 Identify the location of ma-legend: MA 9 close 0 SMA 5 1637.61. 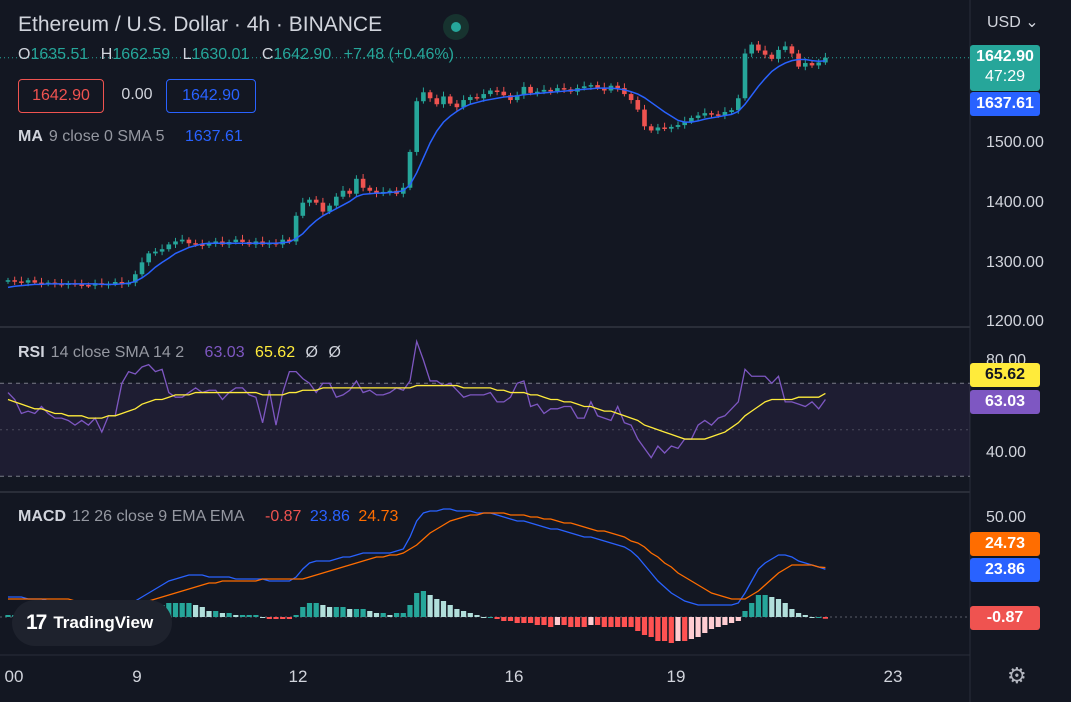
(130, 137).